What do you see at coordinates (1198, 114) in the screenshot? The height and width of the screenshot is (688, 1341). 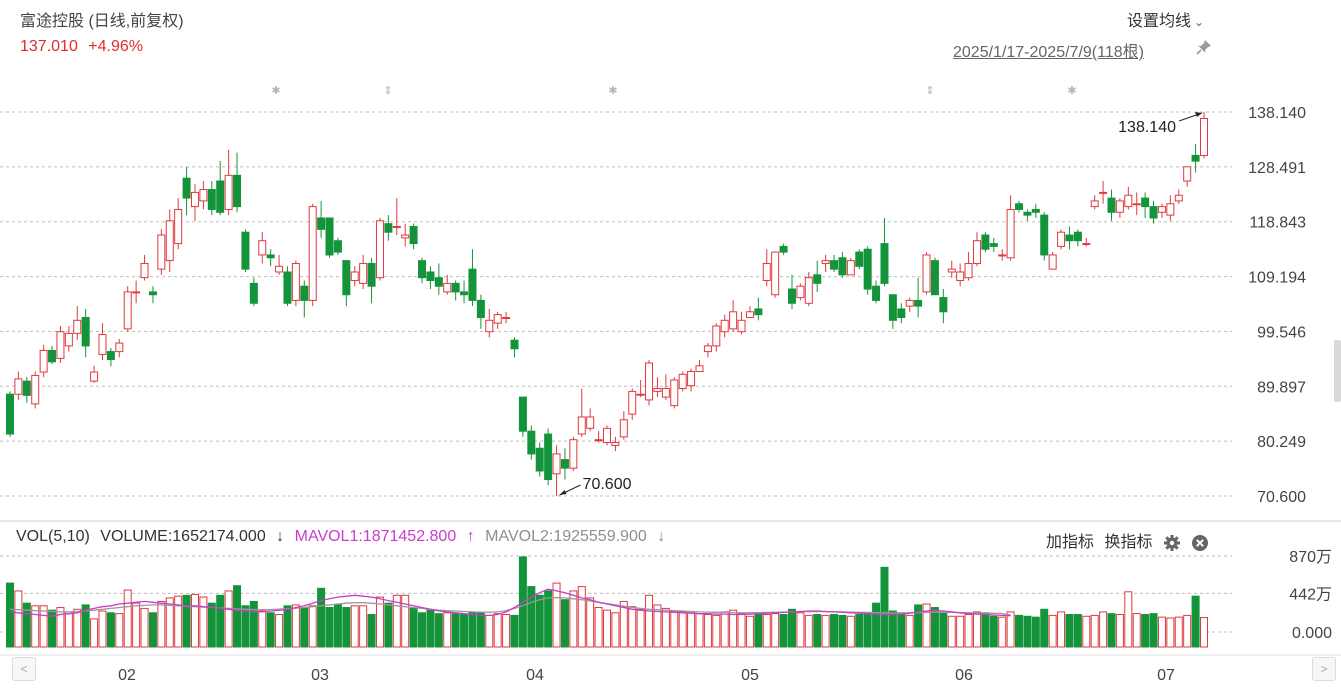 I see `high-pointer-arrow` at bounding box center [1198, 114].